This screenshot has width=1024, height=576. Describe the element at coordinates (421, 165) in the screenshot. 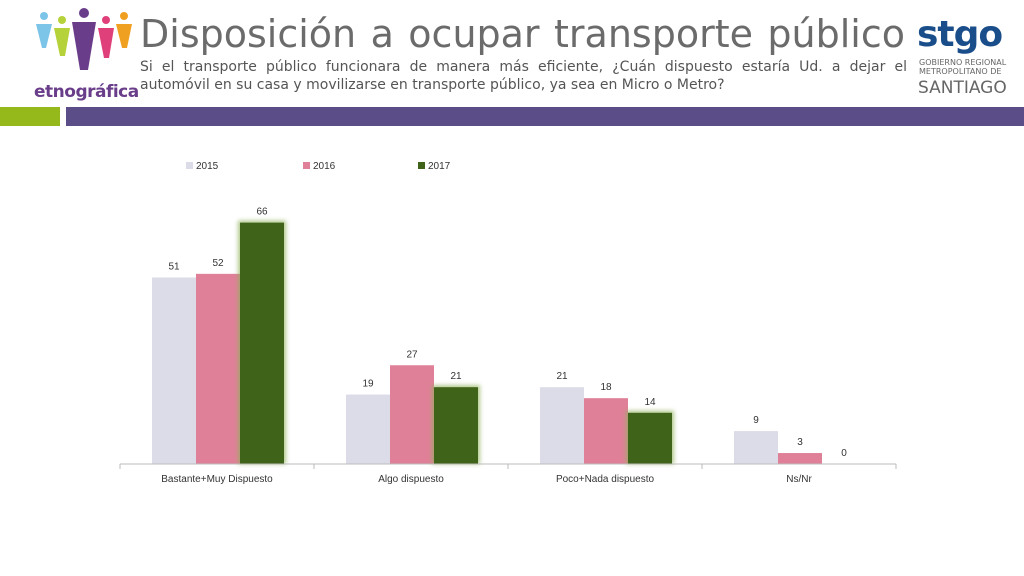

I see `legend-swatch-2017` at that location.